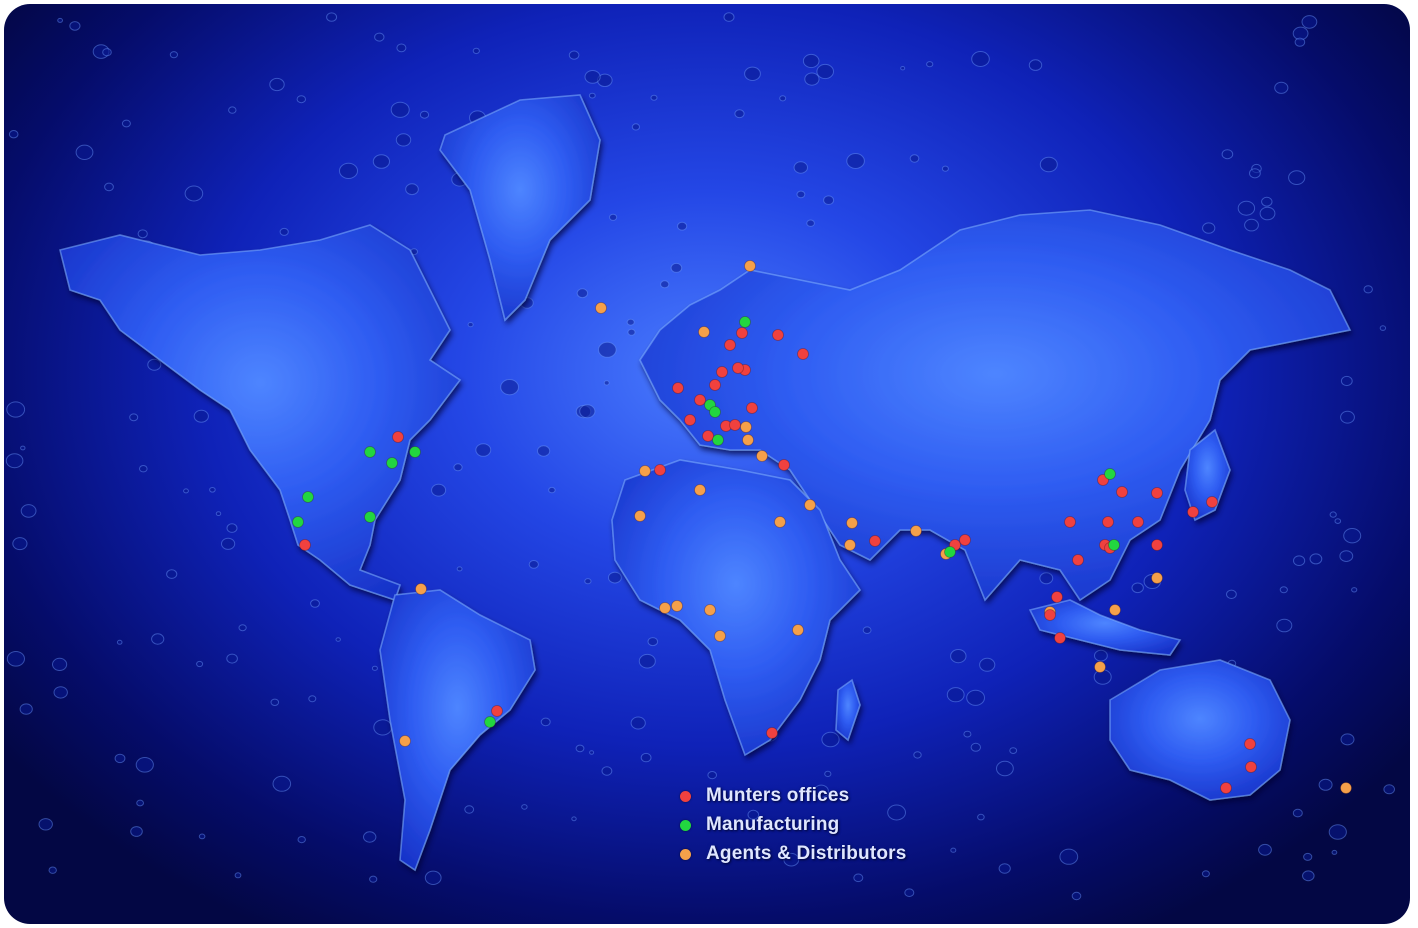 This screenshot has width=1418, height=928. Describe the element at coordinates (764, 796) in the screenshot. I see `legend-item-offices: Munters offices` at that location.